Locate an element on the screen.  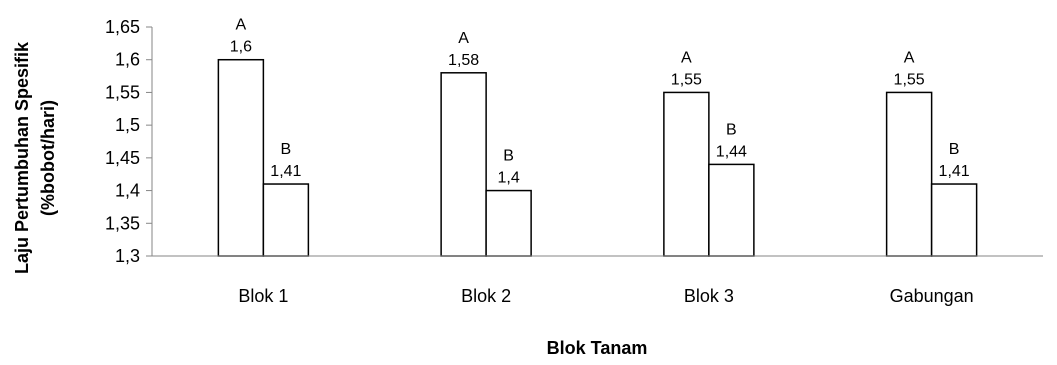
data-label-value: 1,44 is located at coordinates (731, 151).